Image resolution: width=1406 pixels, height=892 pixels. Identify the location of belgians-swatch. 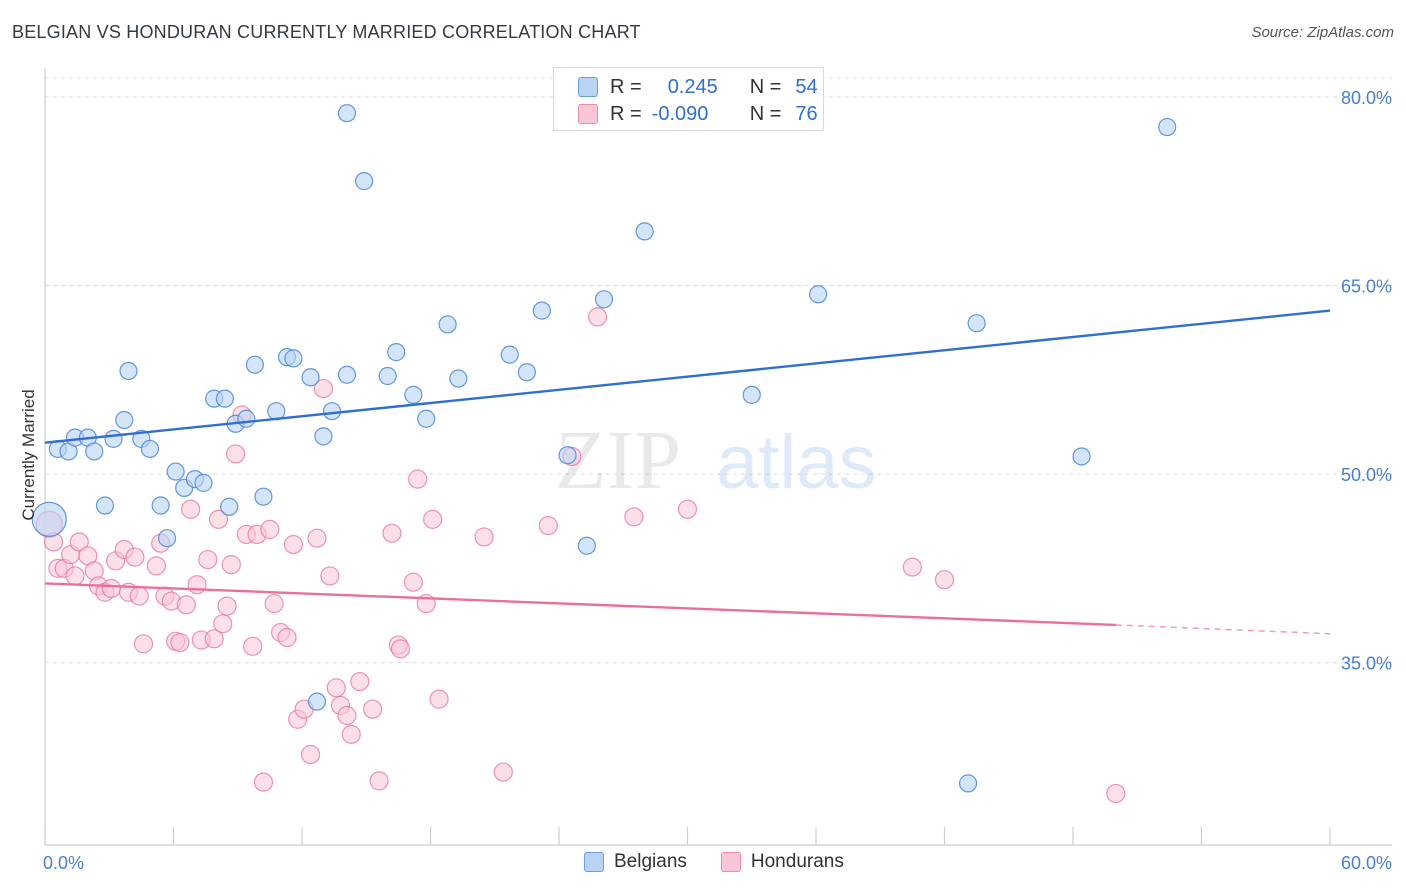
(594, 862).